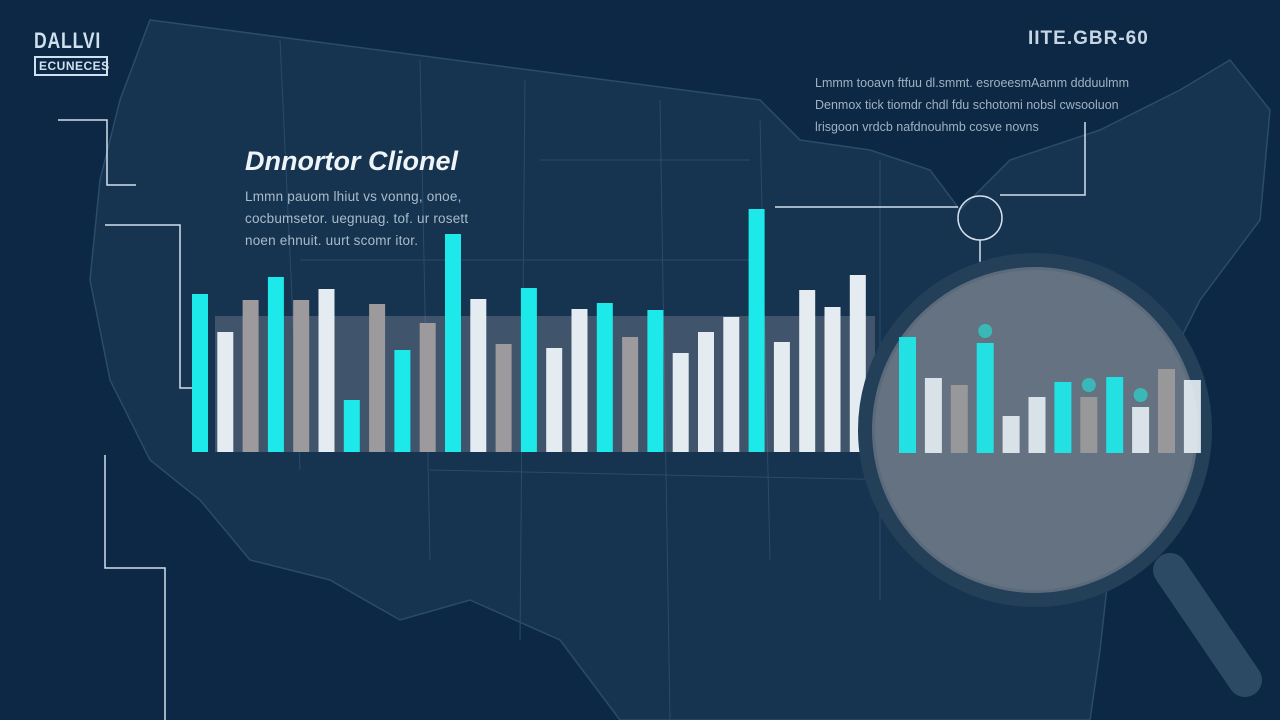 Image resolution: width=1280 pixels, height=720 pixels. I want to click on panel-line: cocbumsetor. uegnuag. tof. ur rosett, so click(357, 218).